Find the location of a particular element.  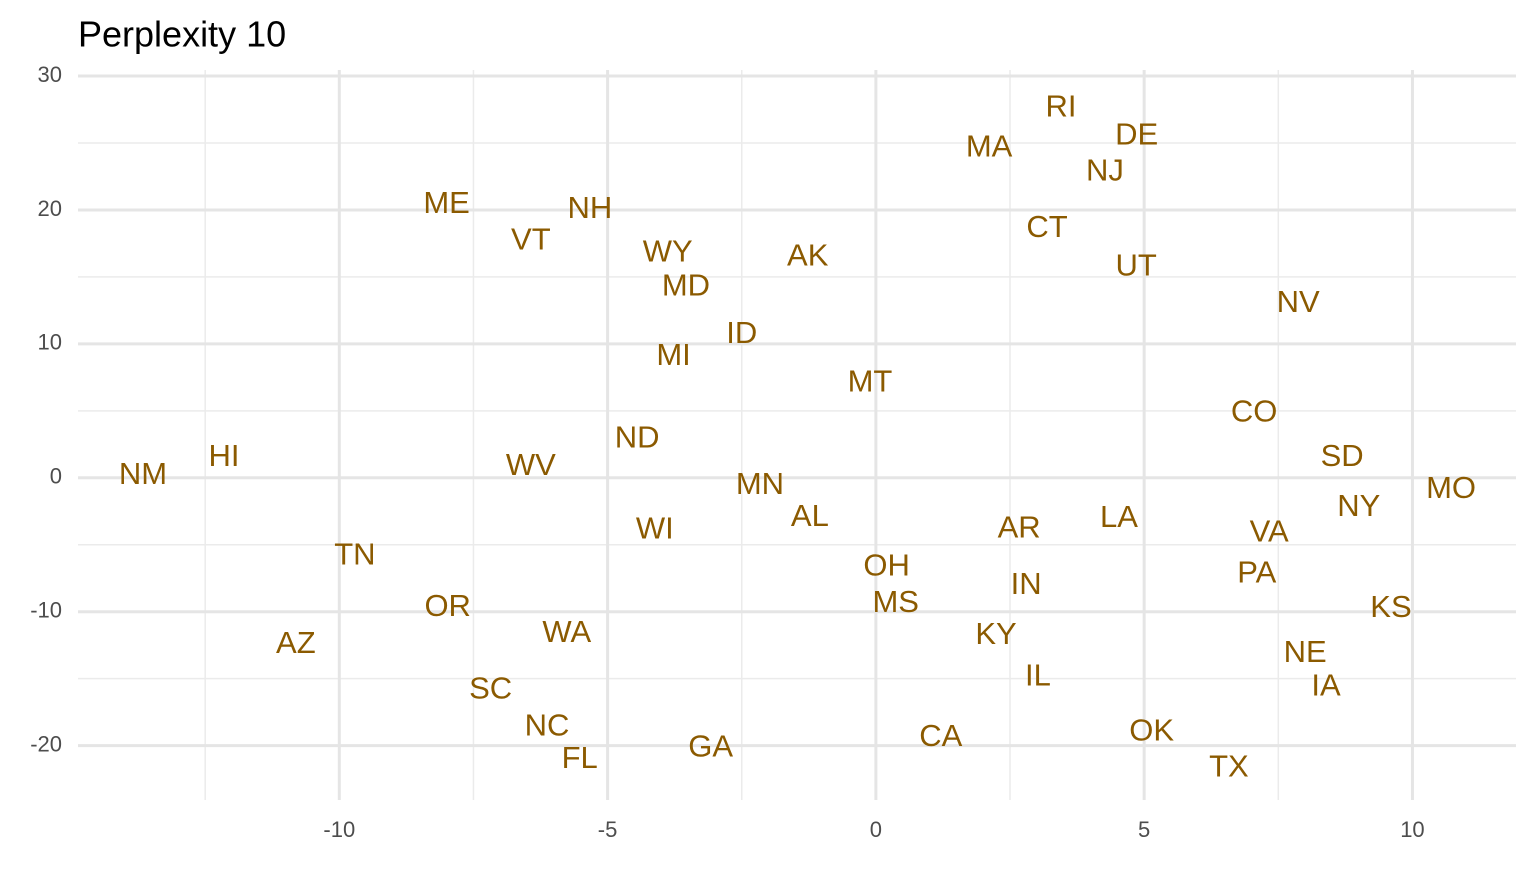

point-label: MT is located at coordinates (870, 380).